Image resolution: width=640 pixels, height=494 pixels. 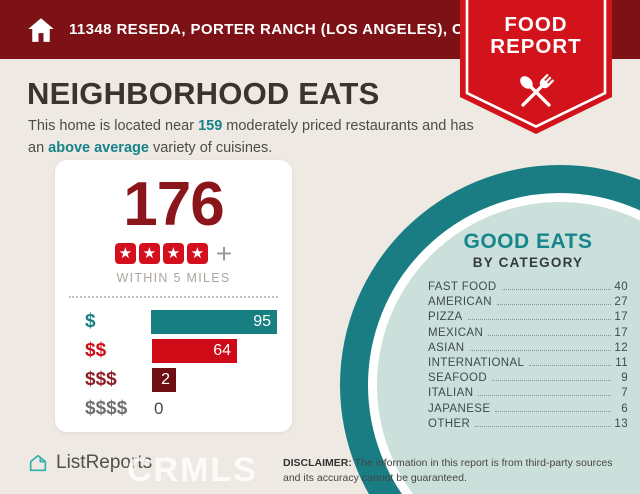 What do you see at coordinates (528, 241) in the screenshot?
I see `good-eats-title: GOOD EATS` at bounding box center [528, 241].